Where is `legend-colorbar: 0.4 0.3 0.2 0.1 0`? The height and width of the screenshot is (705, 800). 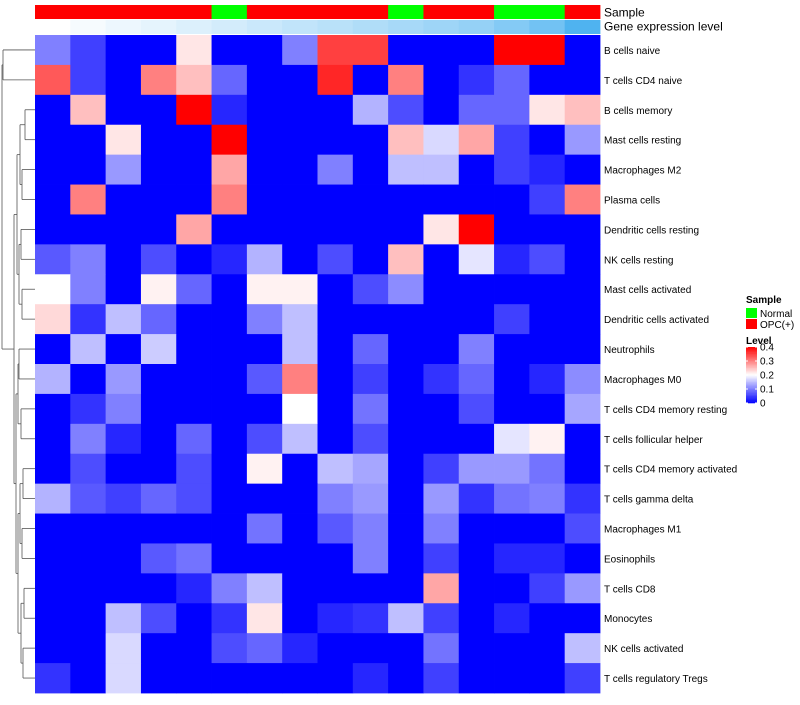 legend-colorbar: 0.4 0.3 0.2 0.1 0 is located at coordinates (760, 376).